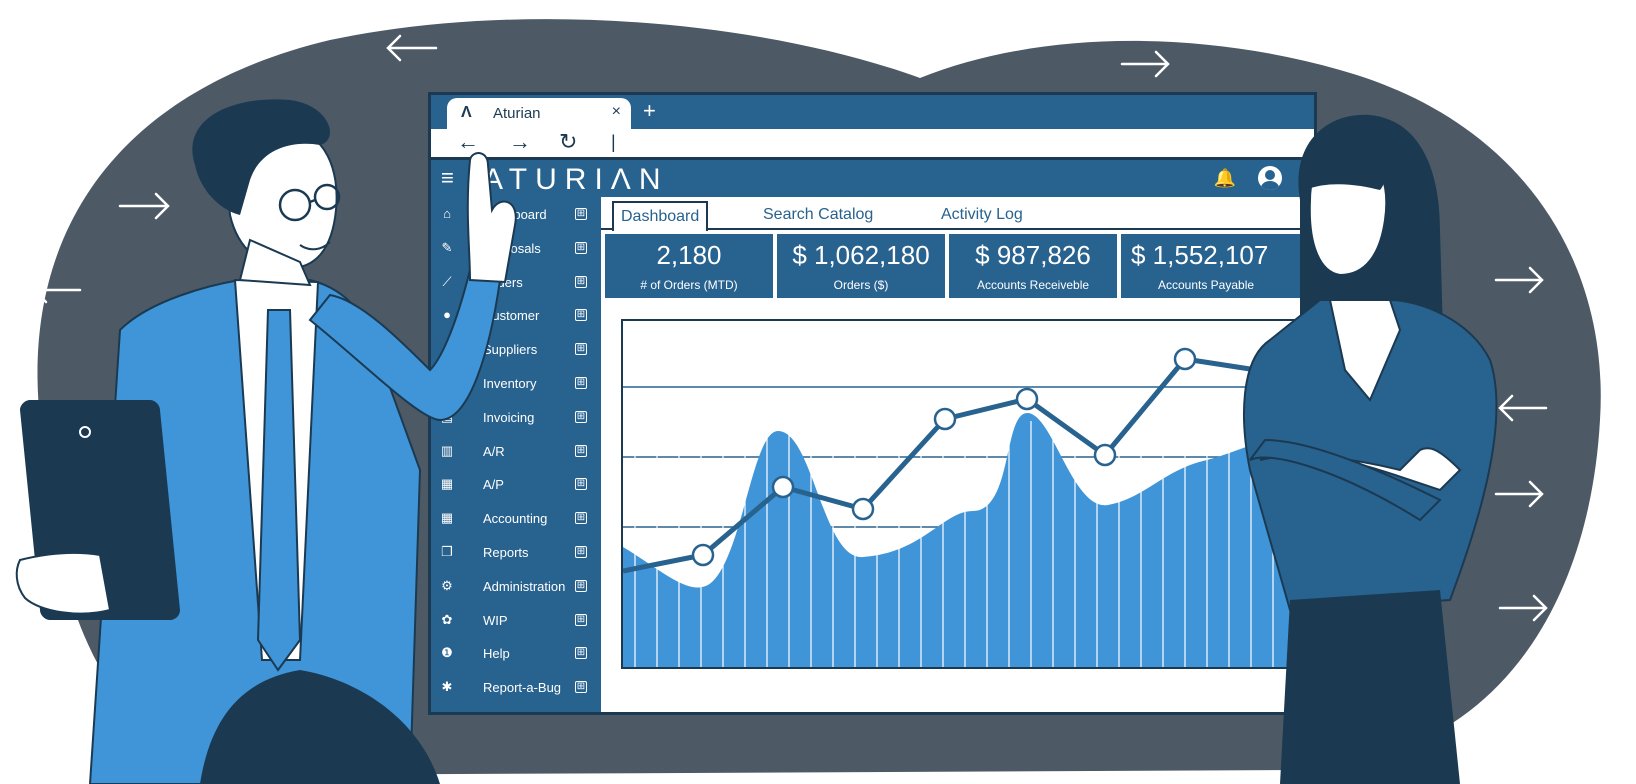 The width and height of the screenshot is (1636, 784). What do you see at coordinates (447, 213) in the screenshot?
I see `home-icon: ⌂` at bounding box center [447, 213].